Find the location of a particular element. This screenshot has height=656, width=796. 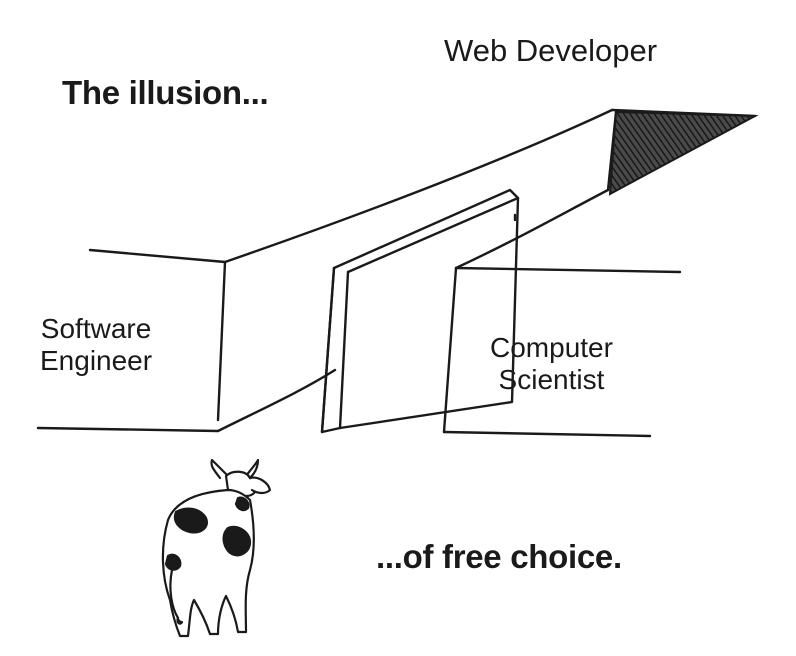

label-computer-scientist: Computer Scientist is located at coordinates (551, 364).